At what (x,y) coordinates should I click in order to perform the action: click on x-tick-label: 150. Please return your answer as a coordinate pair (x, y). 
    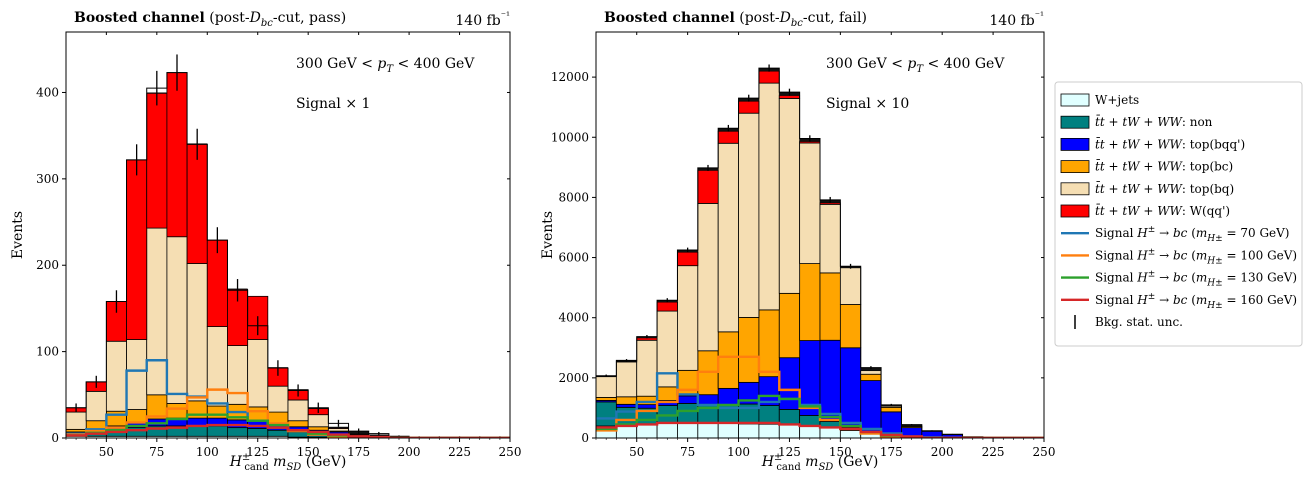
    Looking at the image, I should click on (840, 452).